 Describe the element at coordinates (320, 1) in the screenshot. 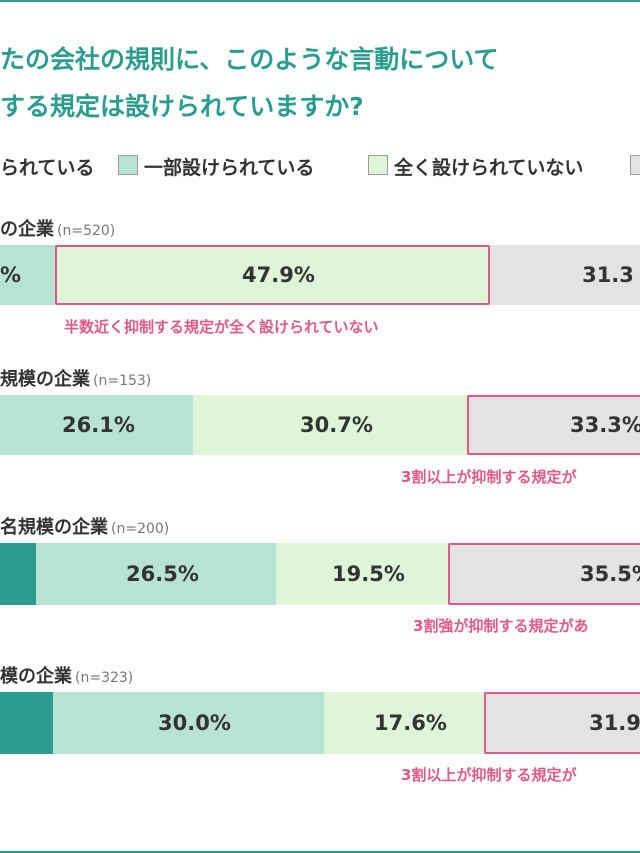

I see `top-rule` at that location.